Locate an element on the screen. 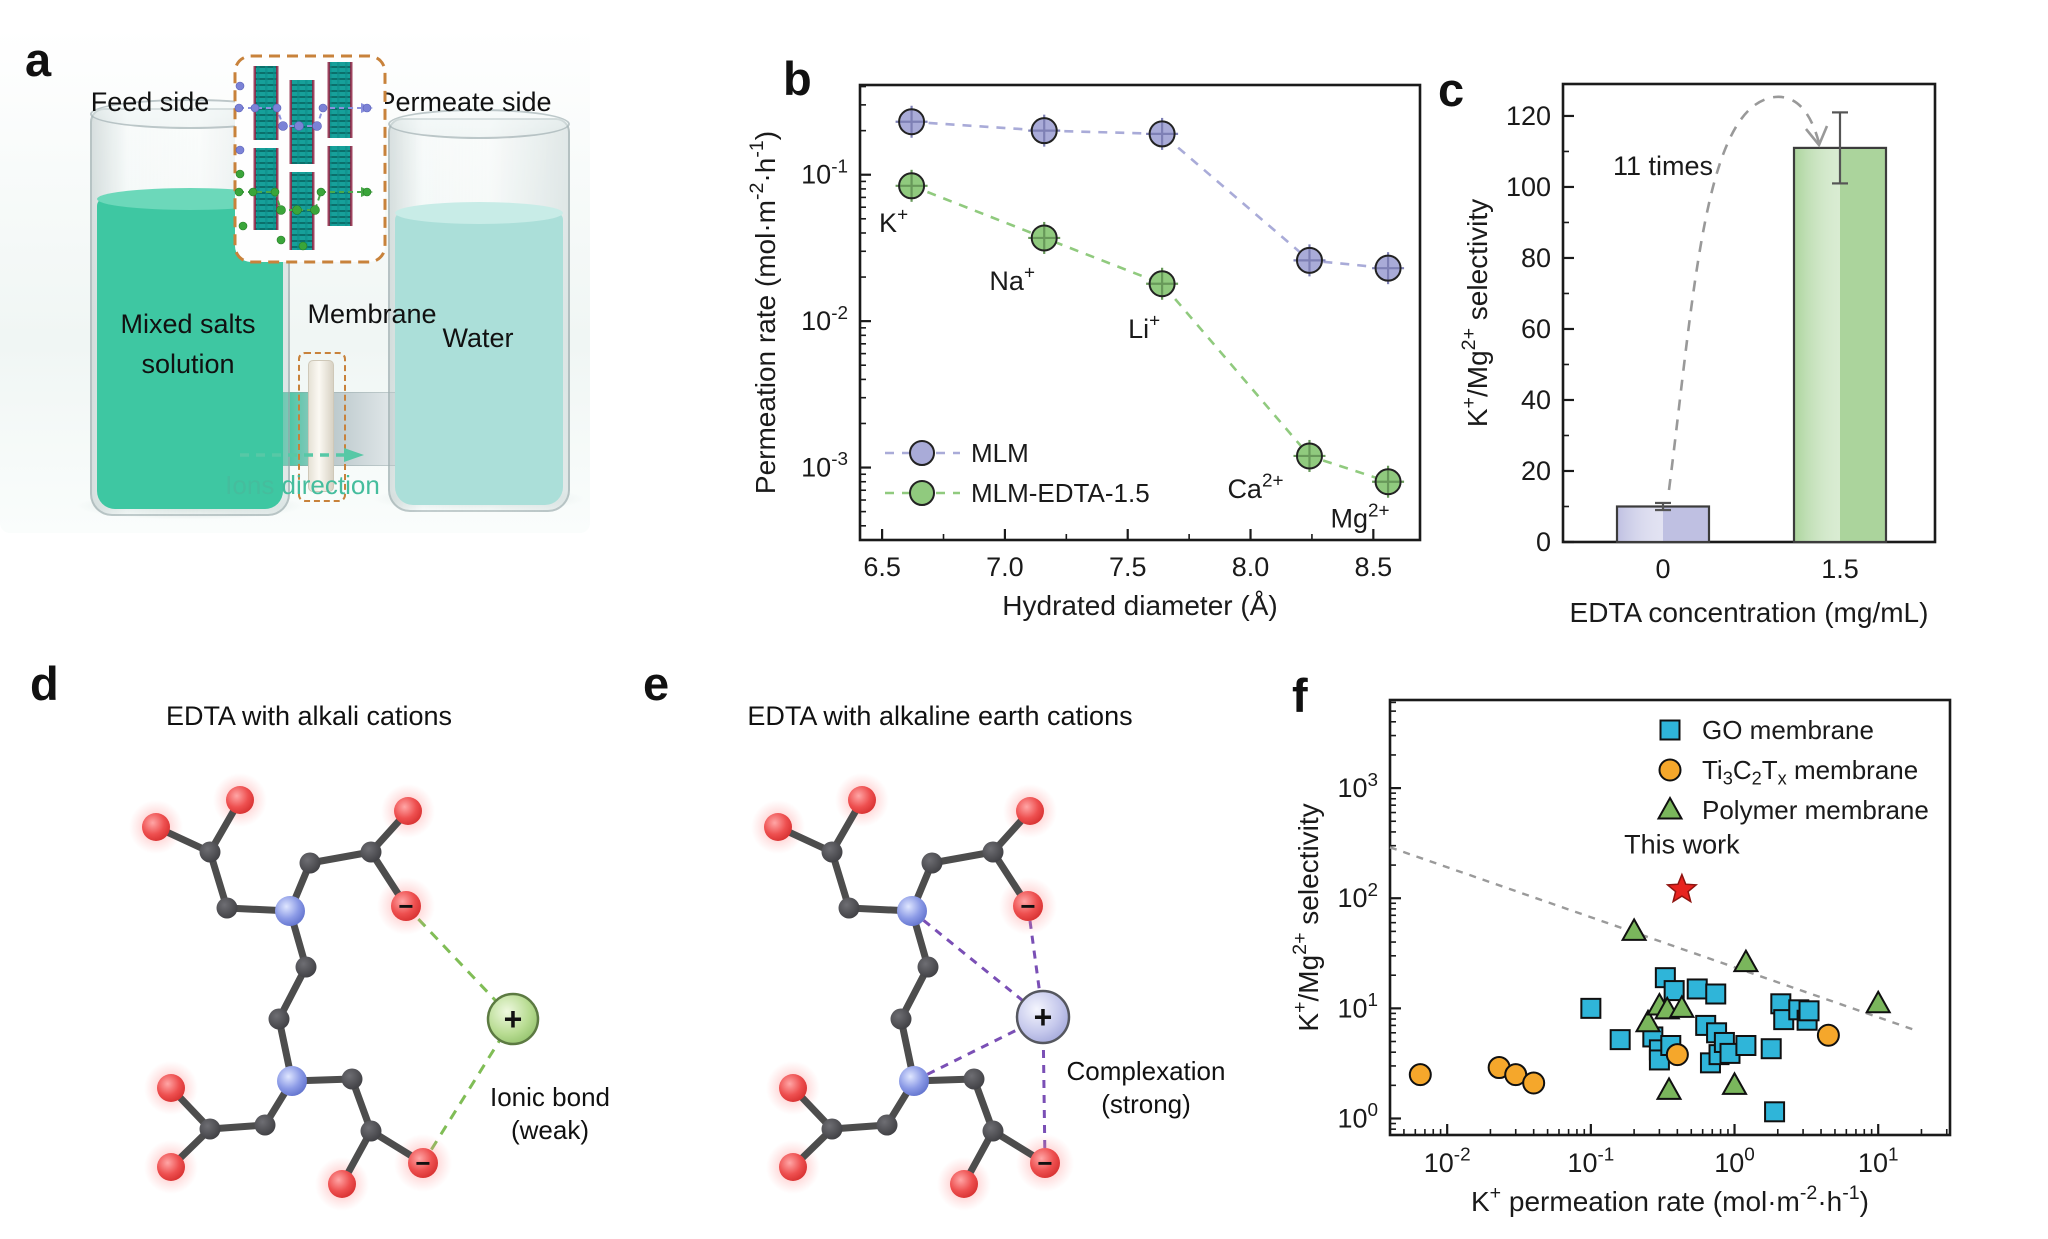 The height and width of the screenshot is (1239, 2048). permeate-liquid is located at coordinates (479, 353).